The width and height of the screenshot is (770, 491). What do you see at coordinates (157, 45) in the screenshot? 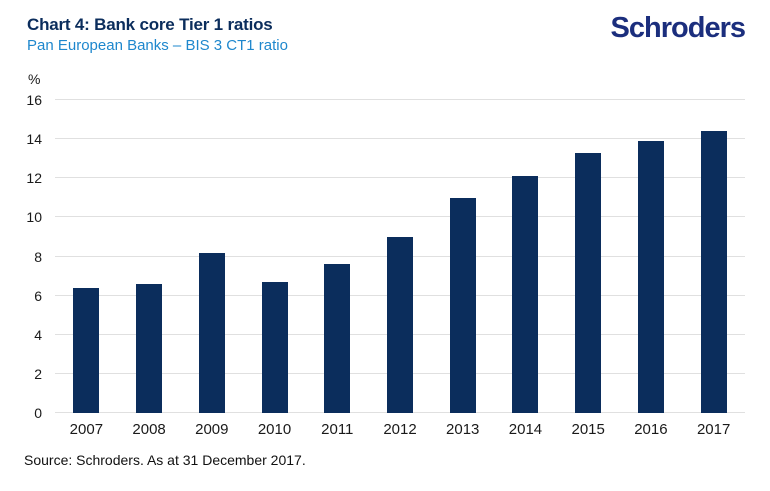
I see `chart-subtitle: Pan European Banks – BIS 3 CT1 ratio` at bounding box center [157, 45].